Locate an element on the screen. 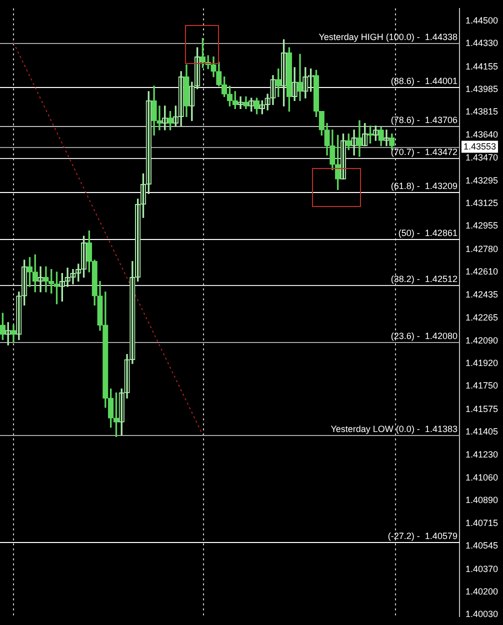 This screenshot has height=625, width=503. y-tick-label: 1.40715 is located at coordinates (481, 523).